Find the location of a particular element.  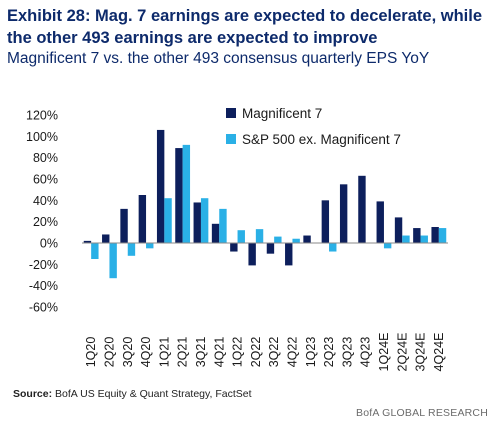

source-label: Source: is located at coordinates (33, 394).